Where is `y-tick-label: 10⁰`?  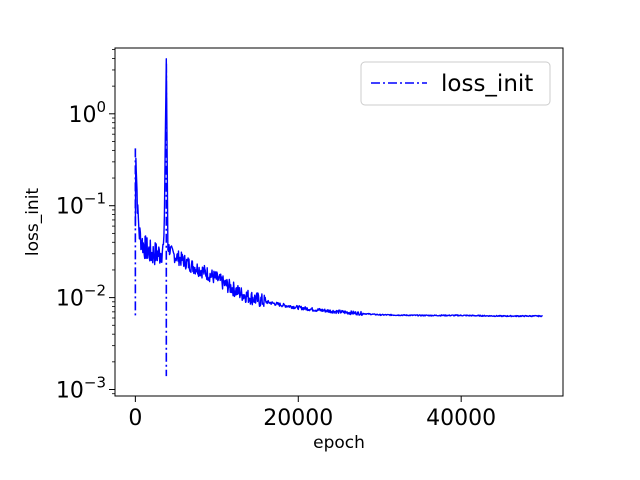
y-tick-label: 10⁰ is located at coordinates (87, 113).